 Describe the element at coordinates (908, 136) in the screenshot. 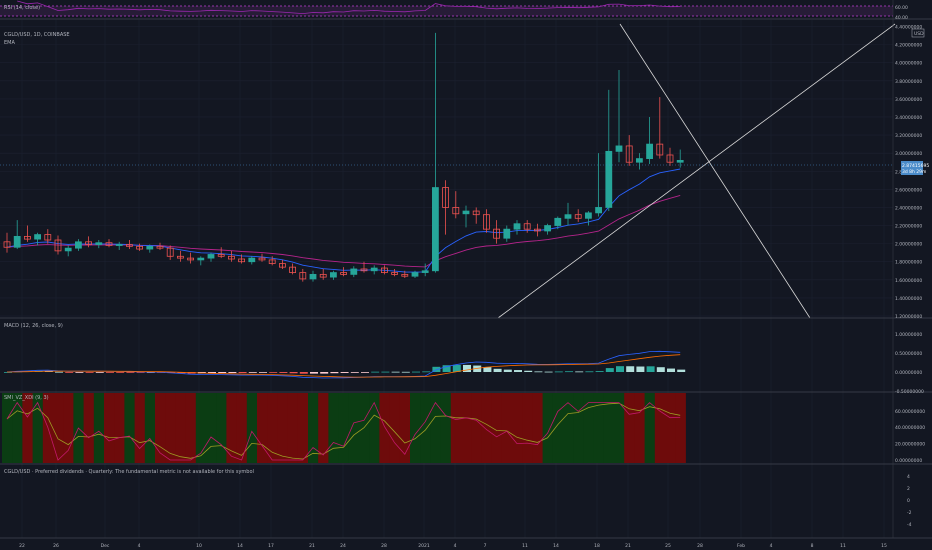

I see `price-tick-label: 3.20000000` at that location.